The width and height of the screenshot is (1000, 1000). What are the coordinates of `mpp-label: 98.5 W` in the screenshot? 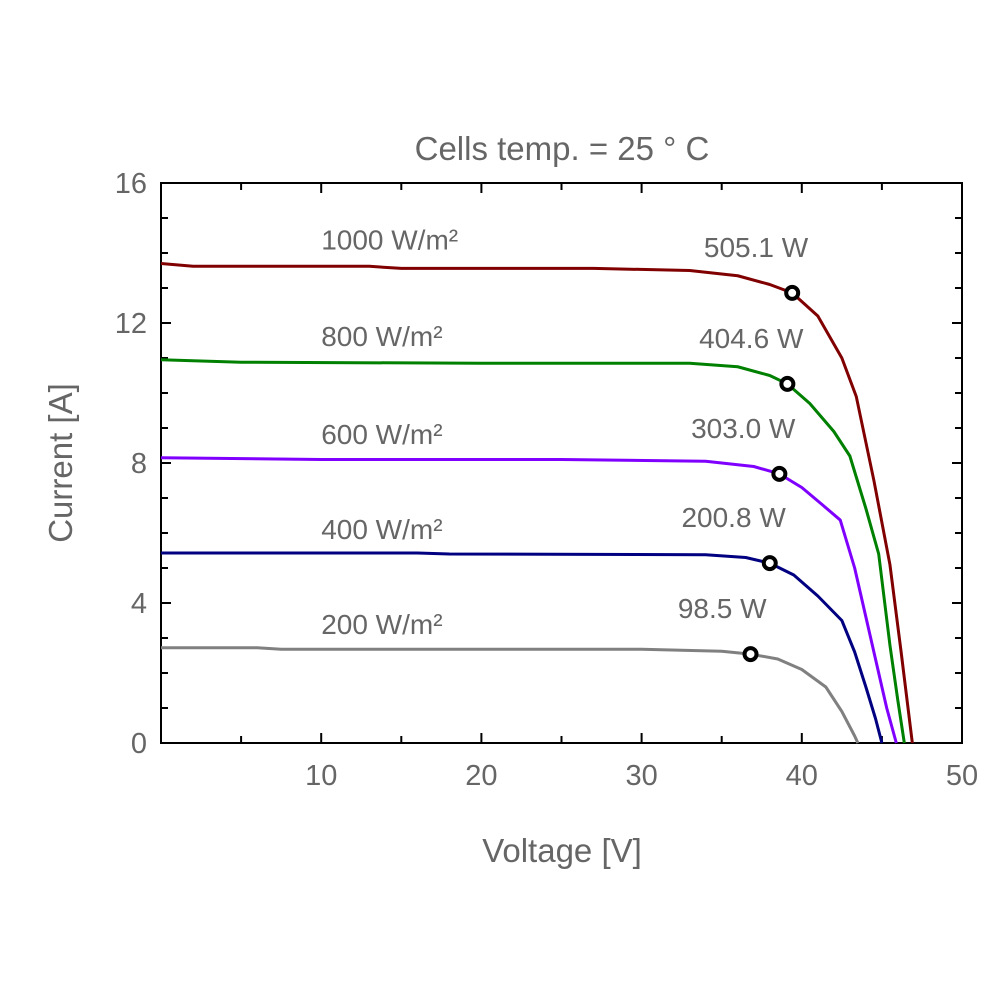 It's located at (722, 608).